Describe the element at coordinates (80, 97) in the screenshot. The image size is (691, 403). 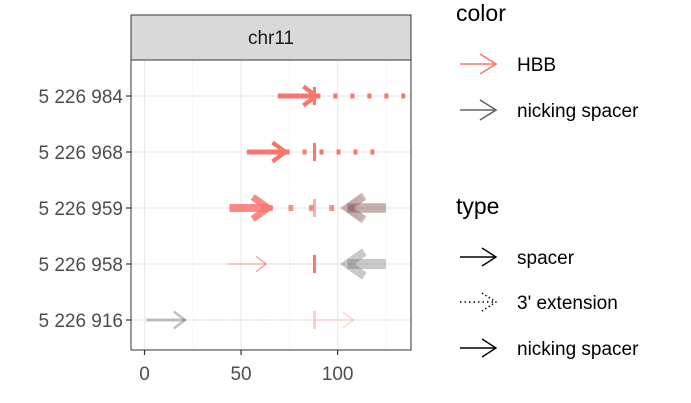
I see `y-tick-label: 5 226 984` at that location.